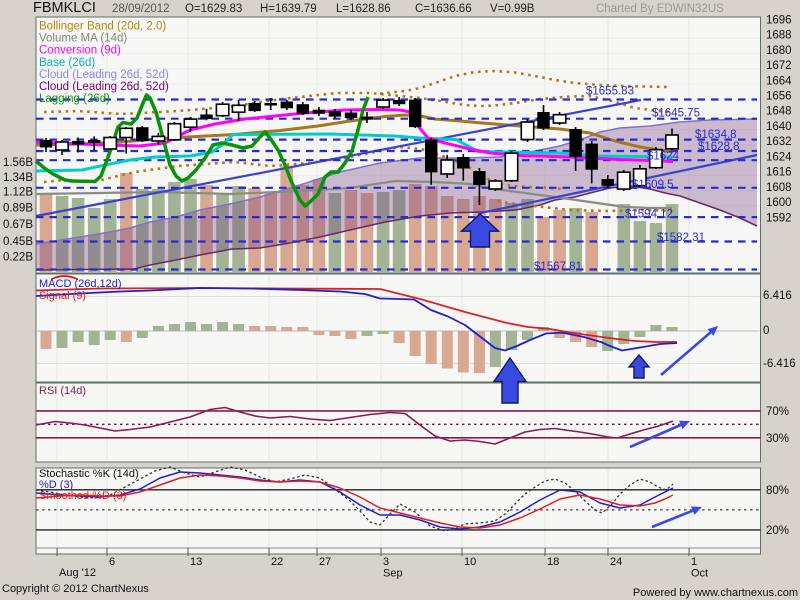 The height and width of the screenshot is (600, 800). What do you see at coordinates (62, 391) in the screenshot?
I see `svg-text: RSI (14d)` at bounding box center [62, 391].